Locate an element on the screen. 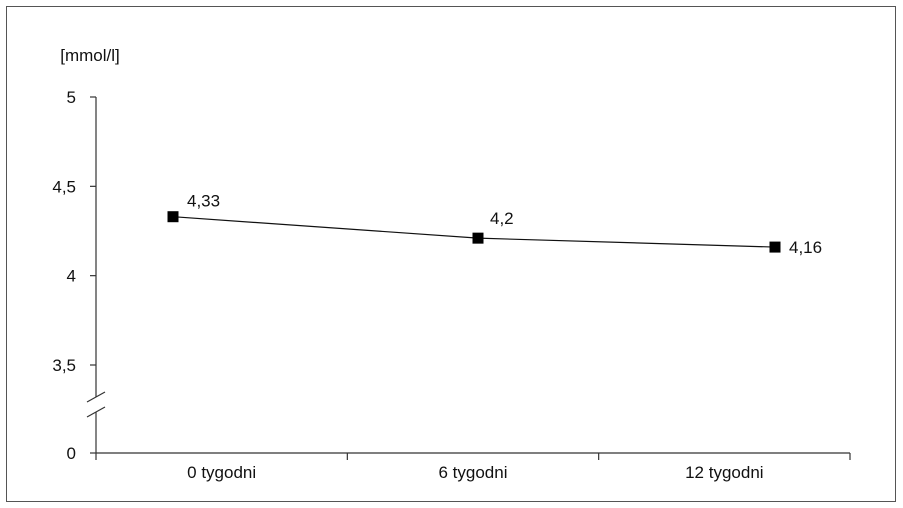  x-tick-label: 12 tygodni is located at coordinates (724, 472).